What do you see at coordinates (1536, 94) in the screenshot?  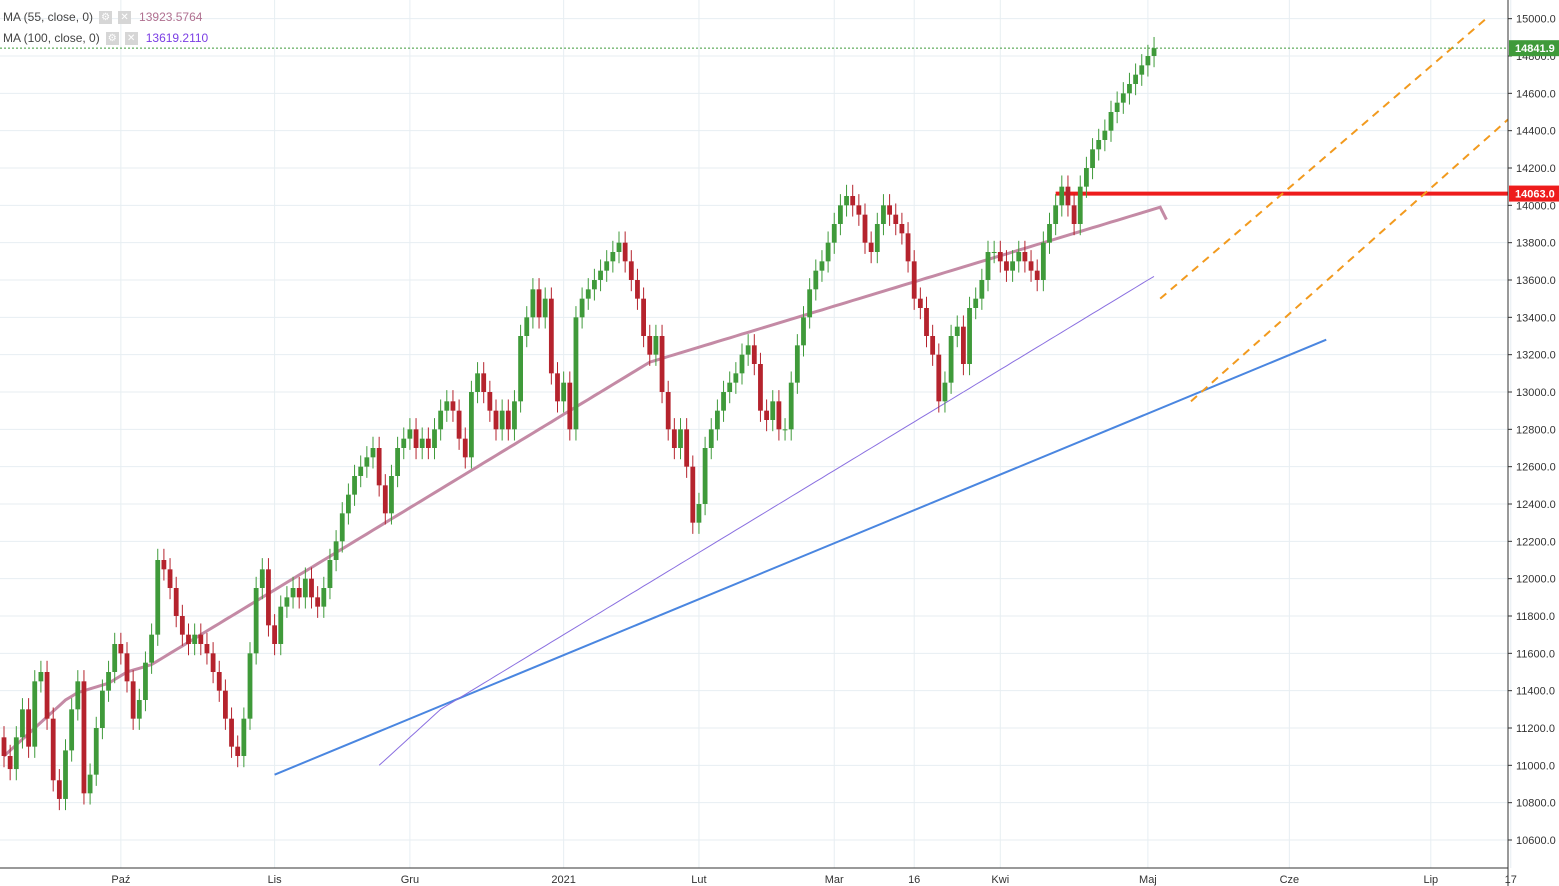 I see `price-tick-label: 14600.0` at bounding box center [1536, 94].